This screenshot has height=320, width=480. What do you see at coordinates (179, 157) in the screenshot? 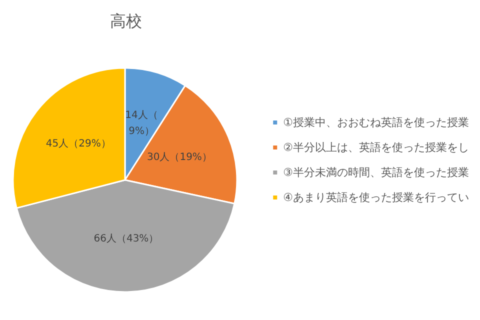
I see `data-label: 30人（19%）` at bounding box center [179, 157].